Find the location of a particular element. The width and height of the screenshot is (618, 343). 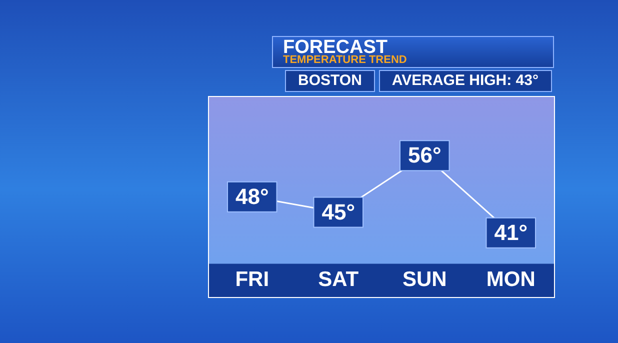

text: AVERAGE HIGH: 43° is located at coordinates (465, 81).